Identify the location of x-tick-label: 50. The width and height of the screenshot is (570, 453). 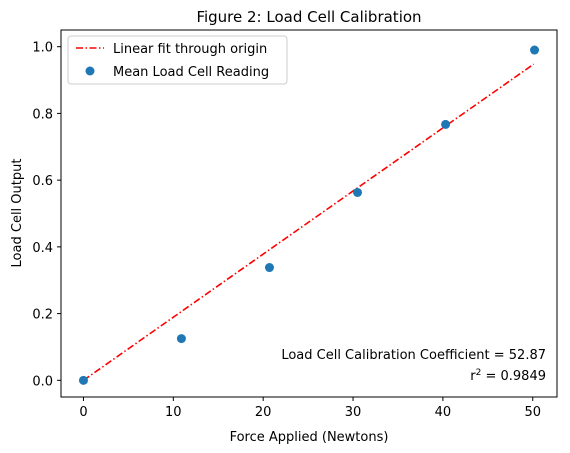
(532, 412).